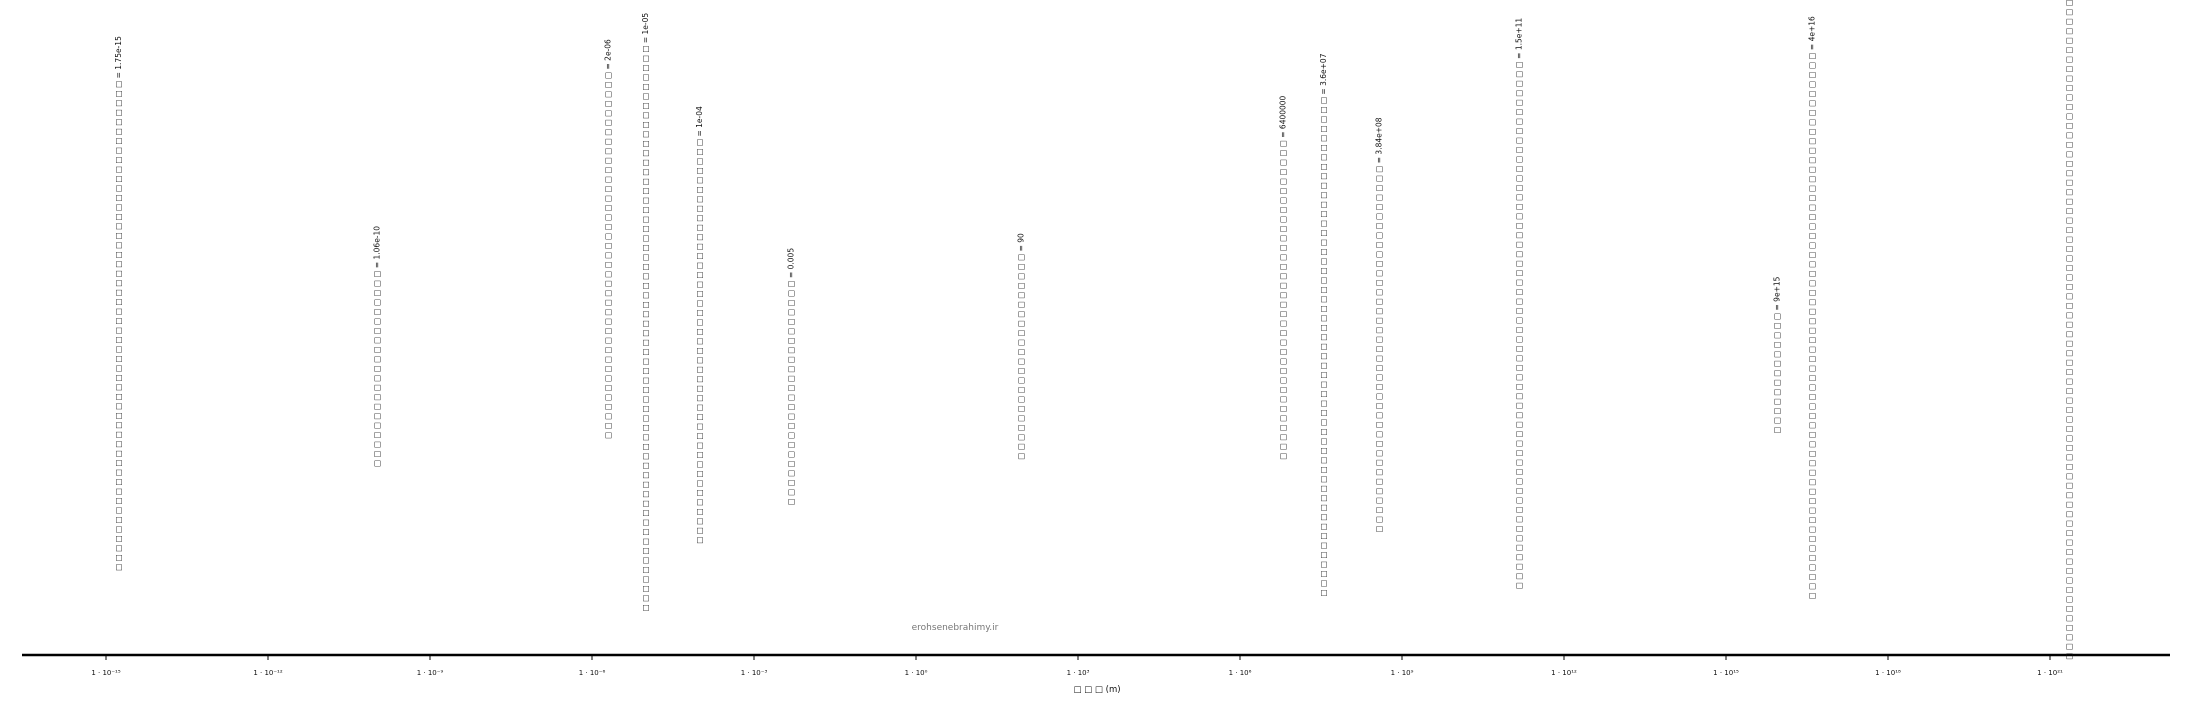  Describe the element at coordinates (754, 673) in the screenshot. I see `x-tick-label: 1 · 10⁻³` at that location.